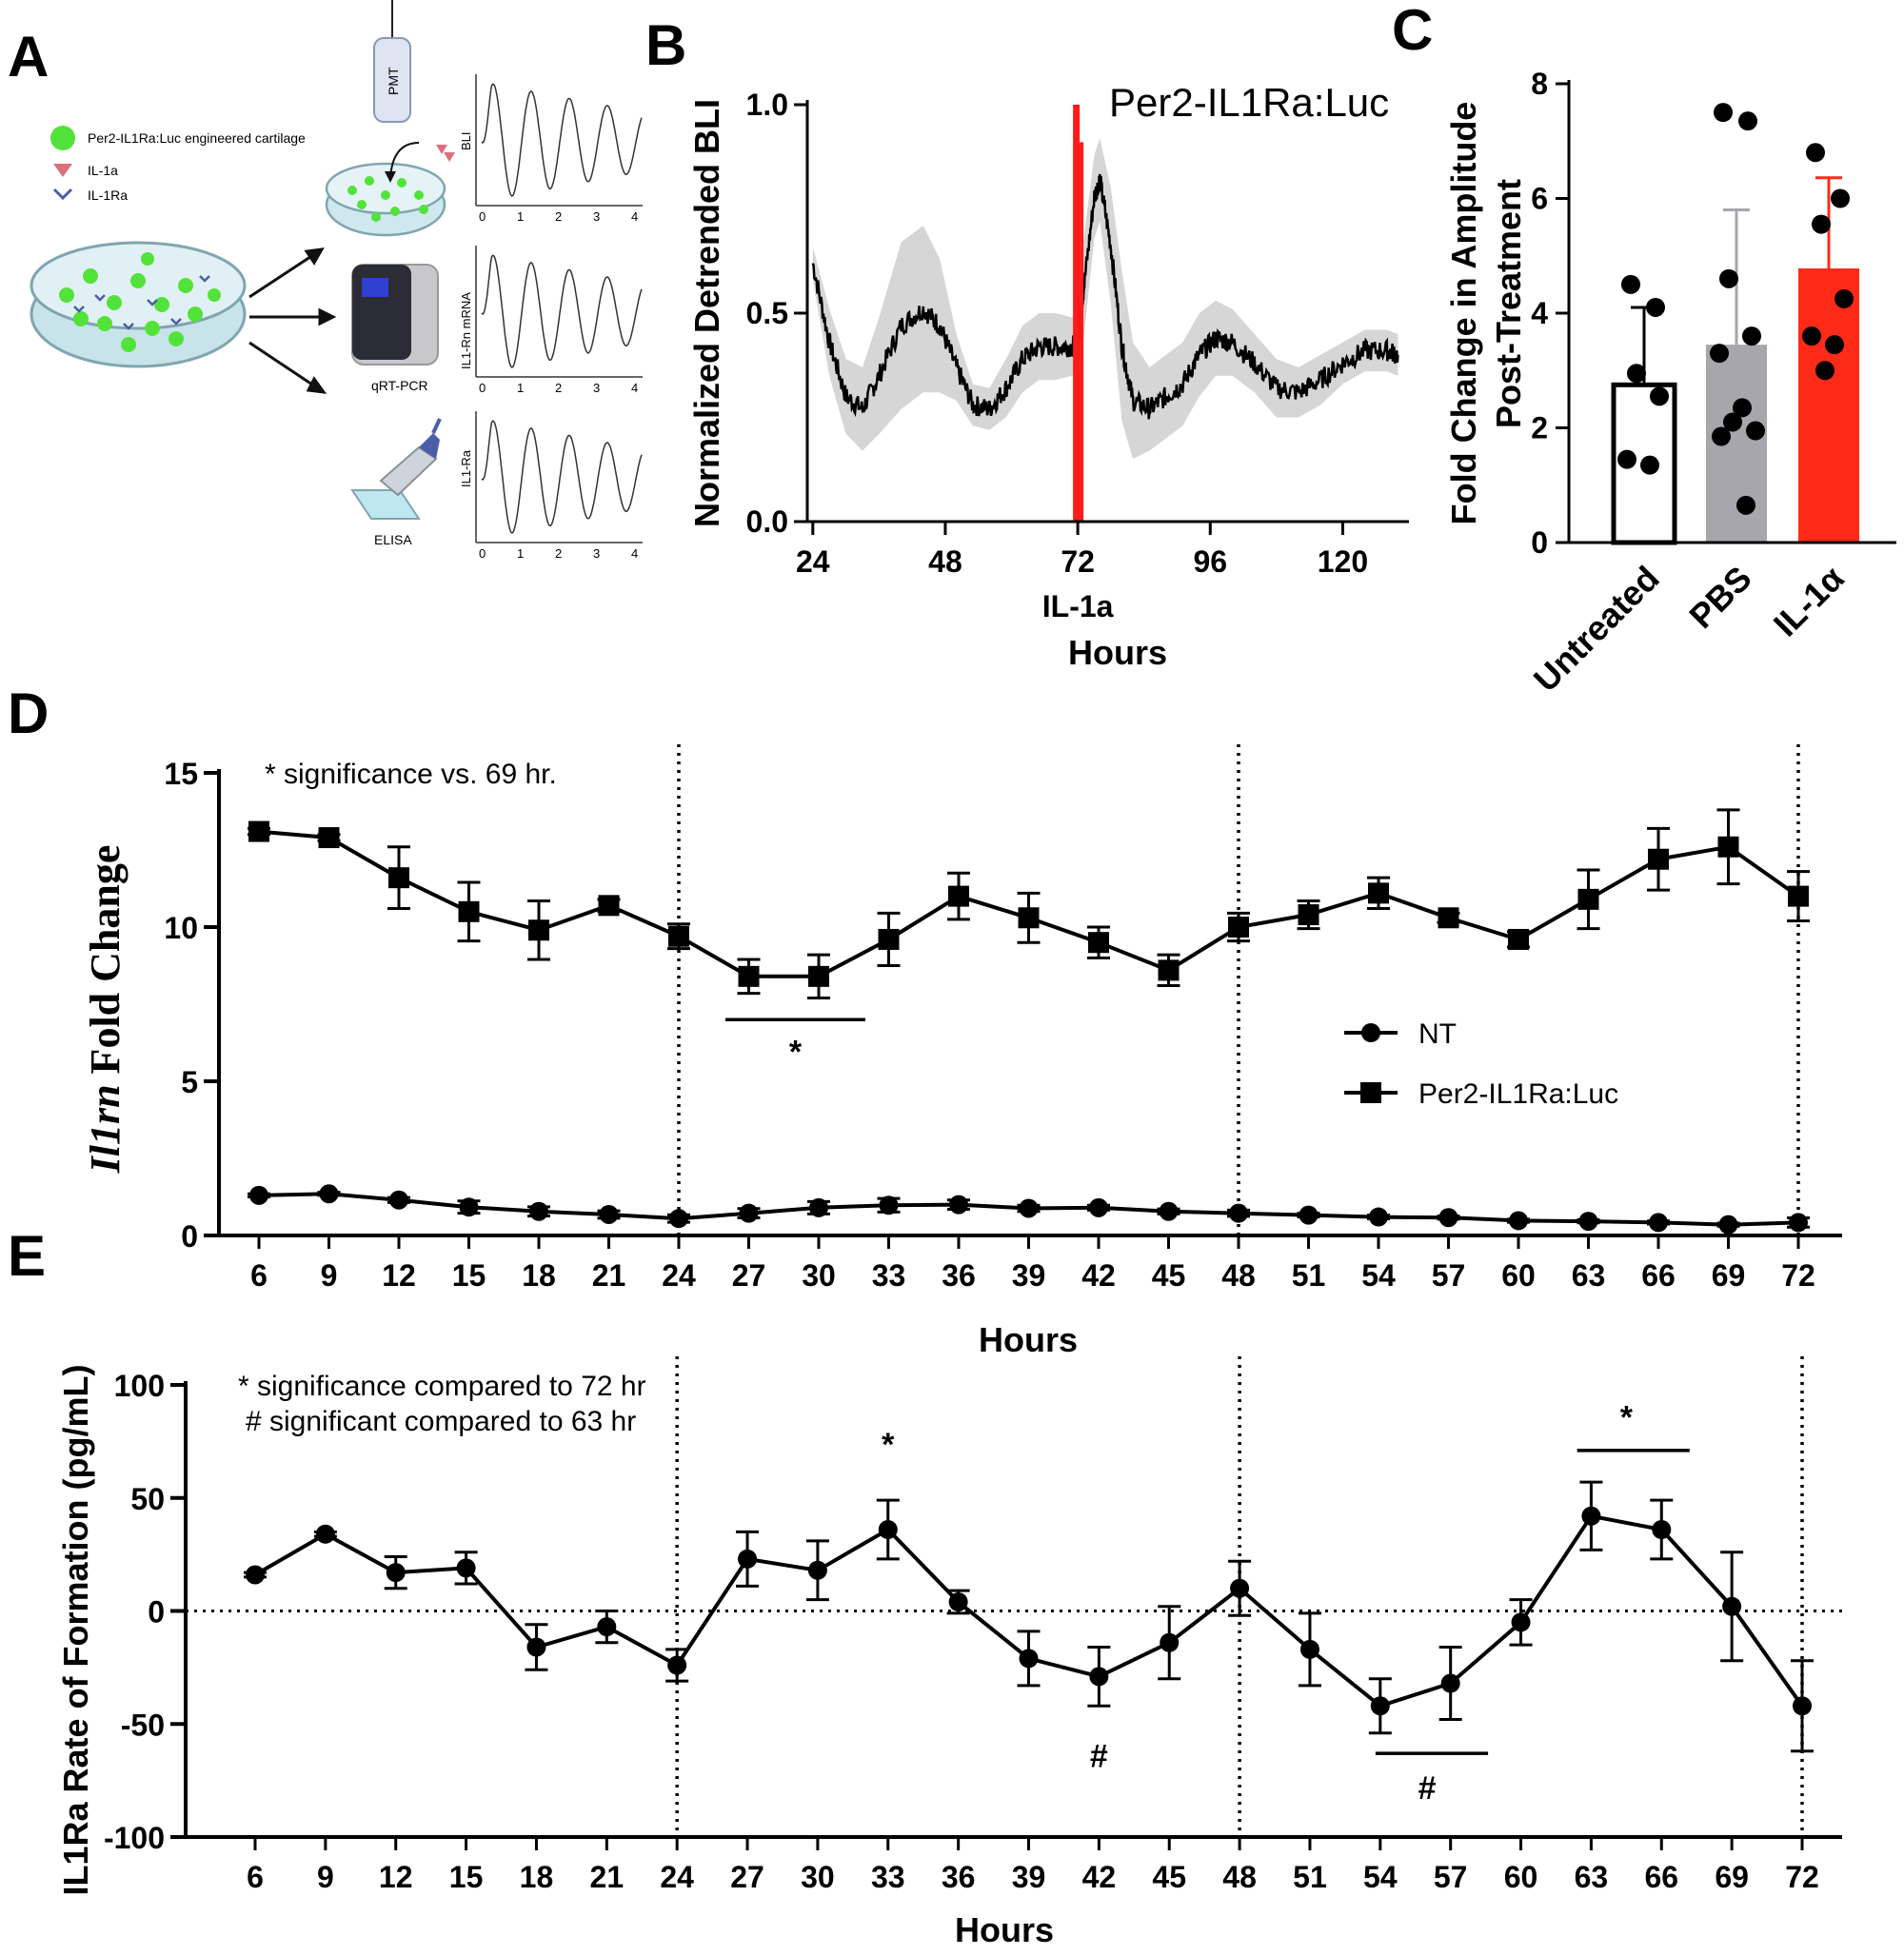 This screenshot has height=1956, width=1904. I want to click on significance-note-star: * significance compared to 72 hr, so click(442, 1386).